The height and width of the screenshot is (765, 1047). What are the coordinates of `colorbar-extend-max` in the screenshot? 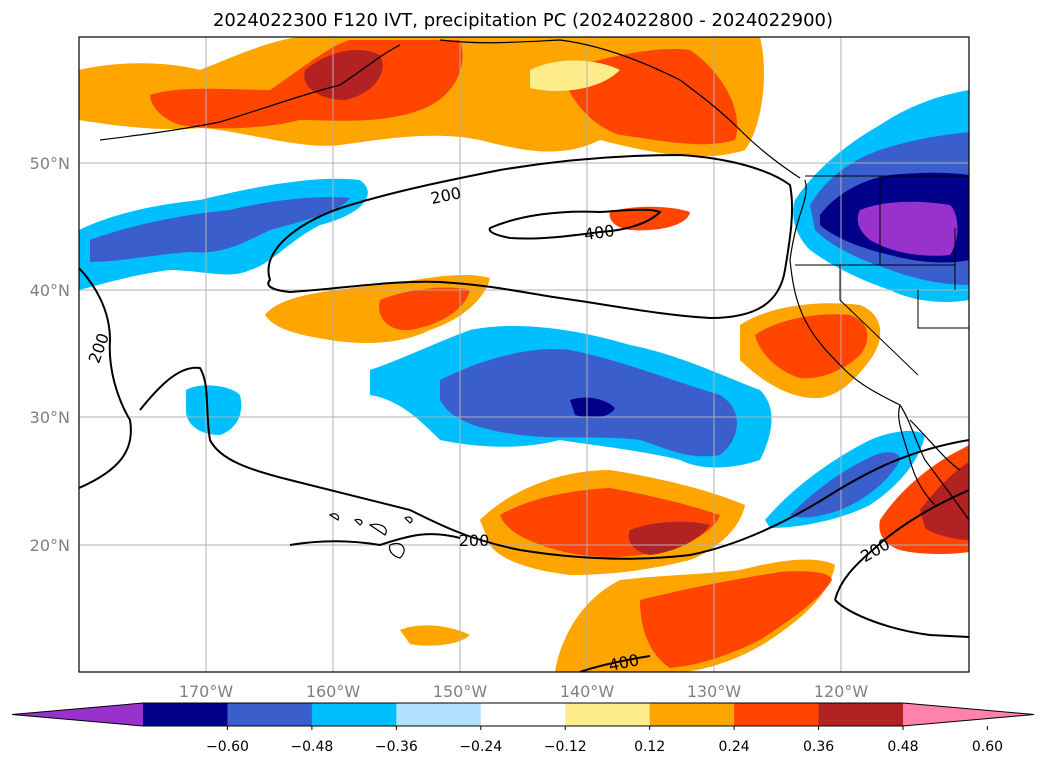 It's located at (968, 714).